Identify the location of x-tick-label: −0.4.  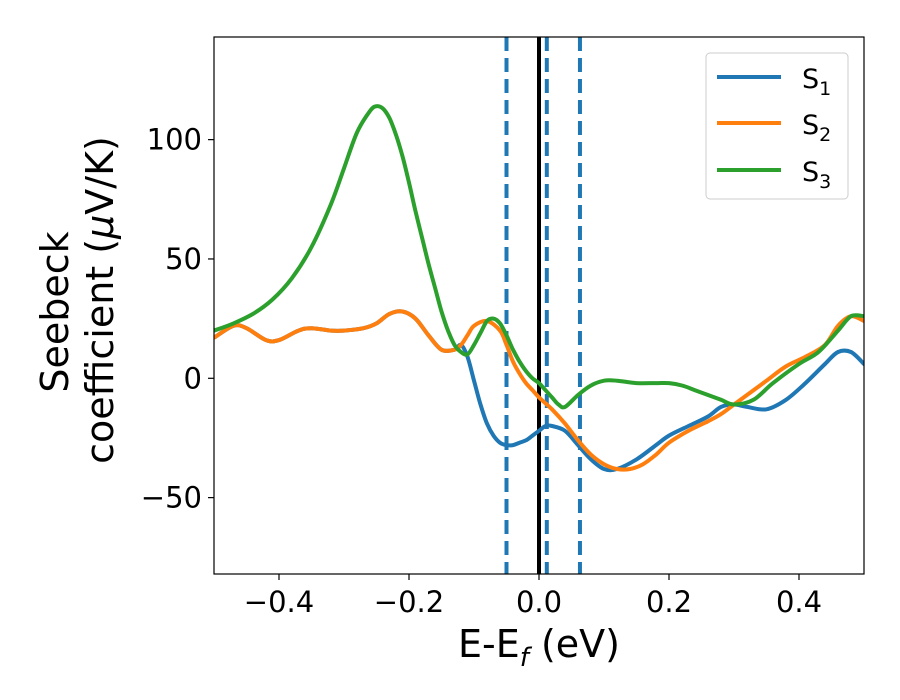
(279, 602).